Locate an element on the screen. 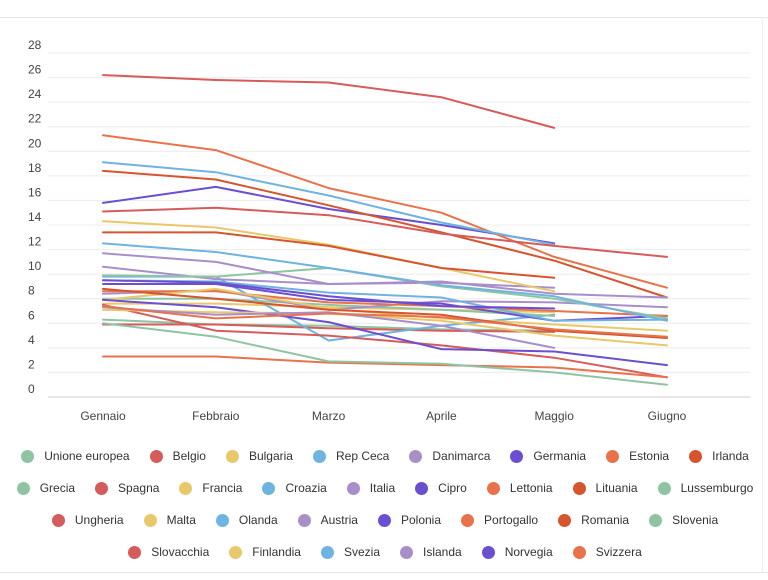  legend-label: Ungheria is located at coordinates (99, 520).